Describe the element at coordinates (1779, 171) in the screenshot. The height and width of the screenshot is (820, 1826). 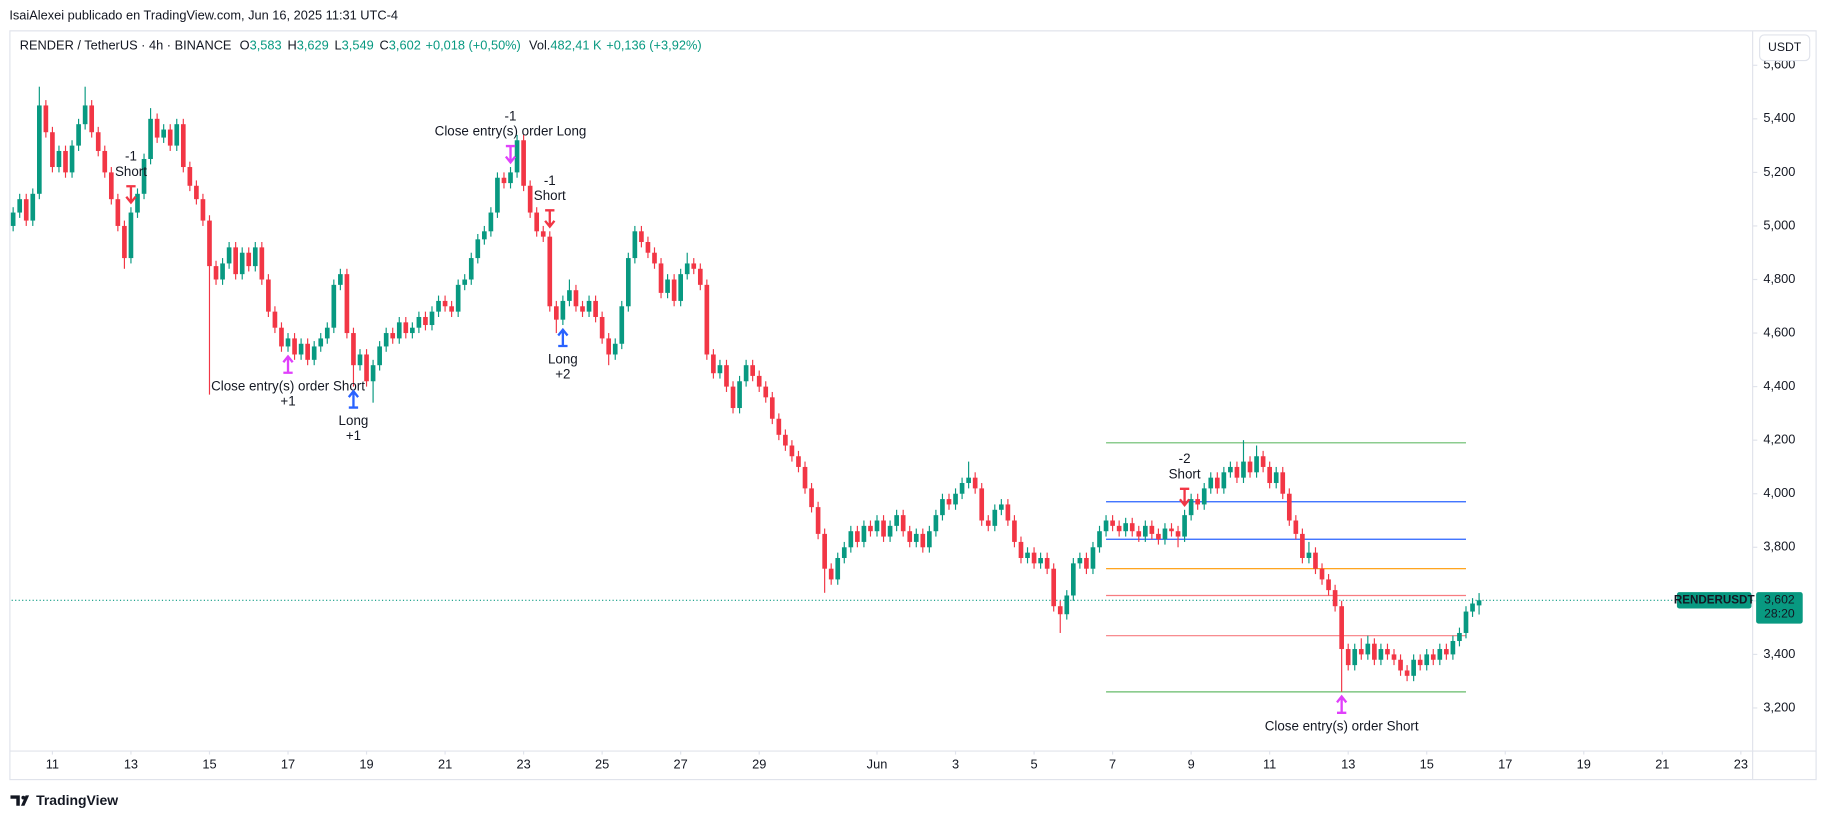
I see `y-tick-label: 5,200` at that location.